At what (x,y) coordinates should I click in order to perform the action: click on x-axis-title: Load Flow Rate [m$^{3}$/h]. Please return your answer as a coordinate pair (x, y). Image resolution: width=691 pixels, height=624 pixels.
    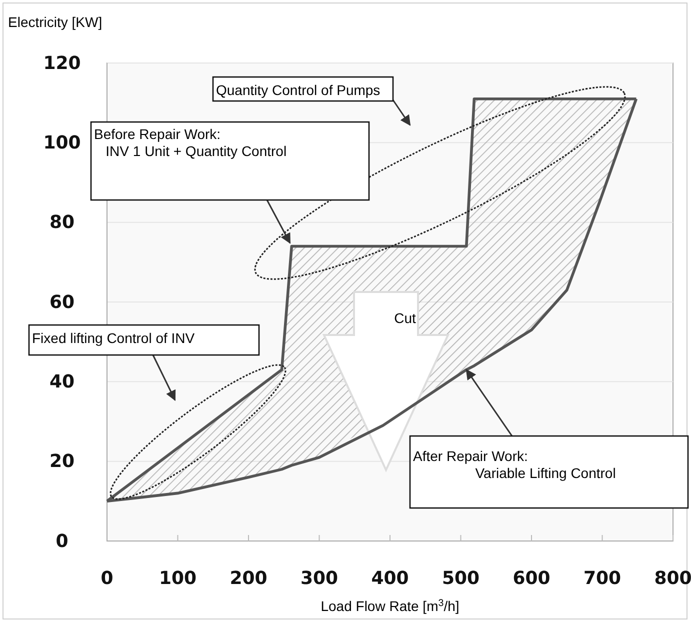
    Looking at the image, I should click on (390, 606).